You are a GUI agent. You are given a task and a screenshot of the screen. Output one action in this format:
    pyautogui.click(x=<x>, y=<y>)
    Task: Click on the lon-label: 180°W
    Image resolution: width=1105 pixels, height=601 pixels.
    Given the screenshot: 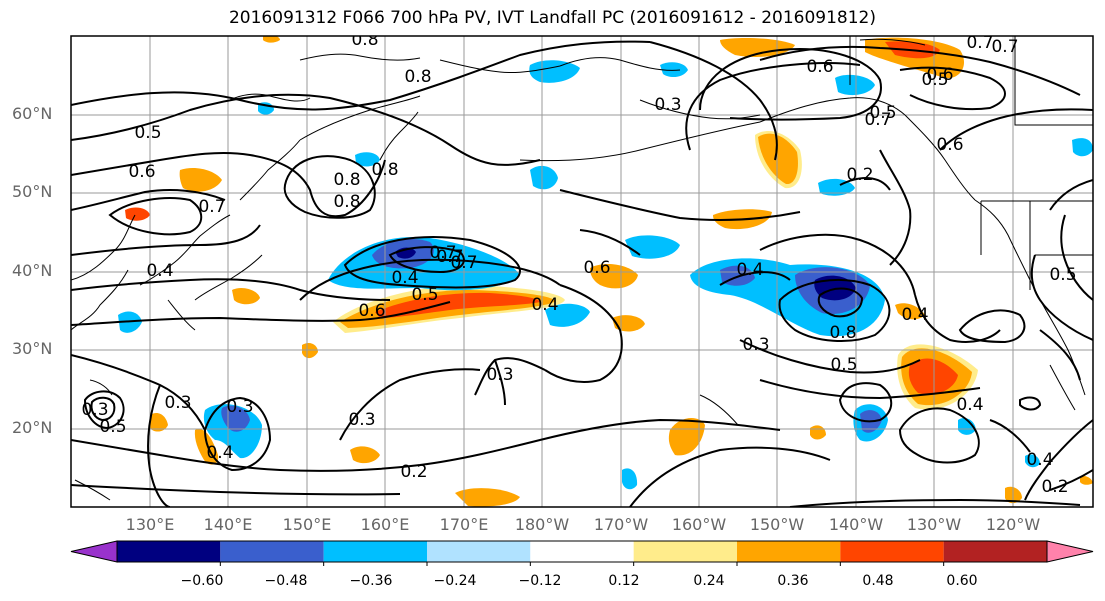 What is the action you would take?
    pyautogui.click(x=542, y=524)
    